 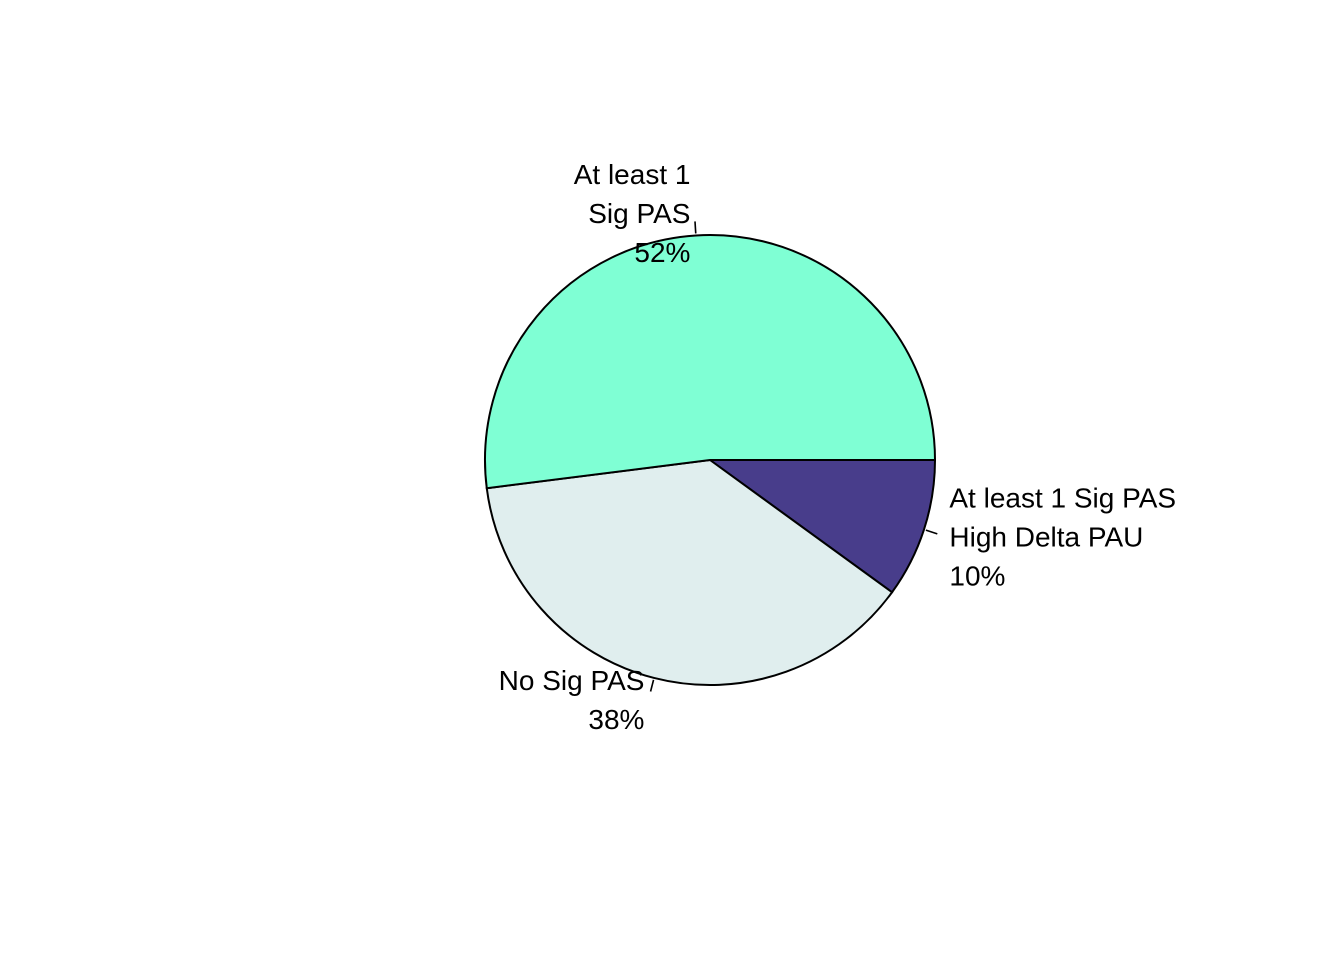 I want to click on slice-label-0-line-2: 10%, so click(x=977, y=575).